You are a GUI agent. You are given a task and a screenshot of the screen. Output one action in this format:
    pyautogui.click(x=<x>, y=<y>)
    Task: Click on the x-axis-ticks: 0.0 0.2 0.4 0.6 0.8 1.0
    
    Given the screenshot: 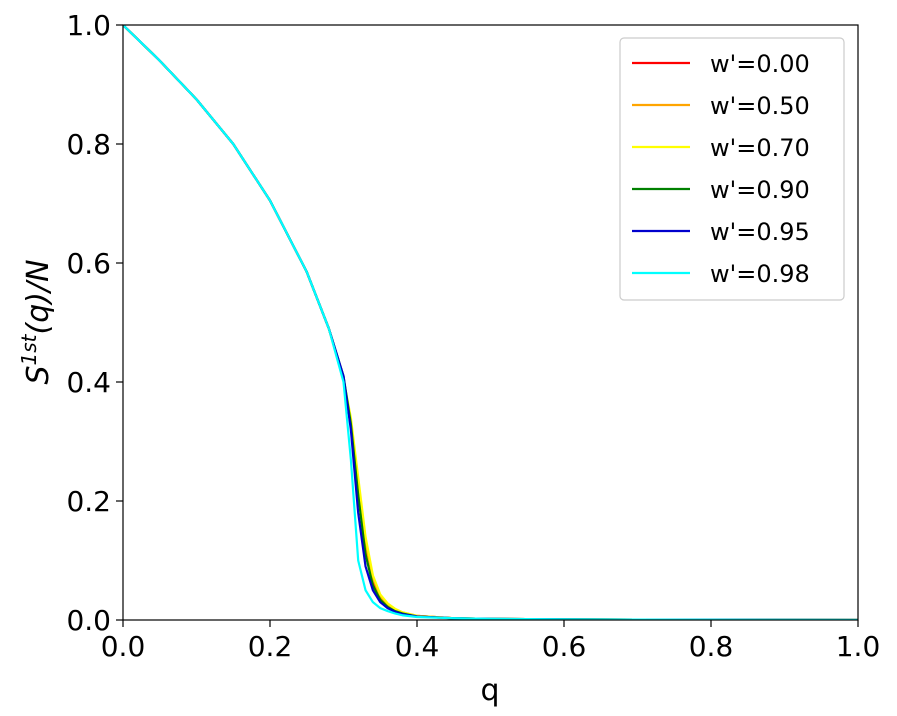 What is the action you would take?
    pyautogui.click(x=491, y=641)
    